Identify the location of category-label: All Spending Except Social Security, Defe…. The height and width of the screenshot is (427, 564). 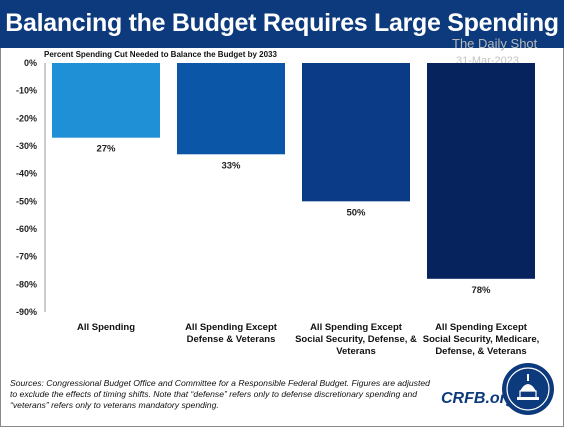
(356, 340).